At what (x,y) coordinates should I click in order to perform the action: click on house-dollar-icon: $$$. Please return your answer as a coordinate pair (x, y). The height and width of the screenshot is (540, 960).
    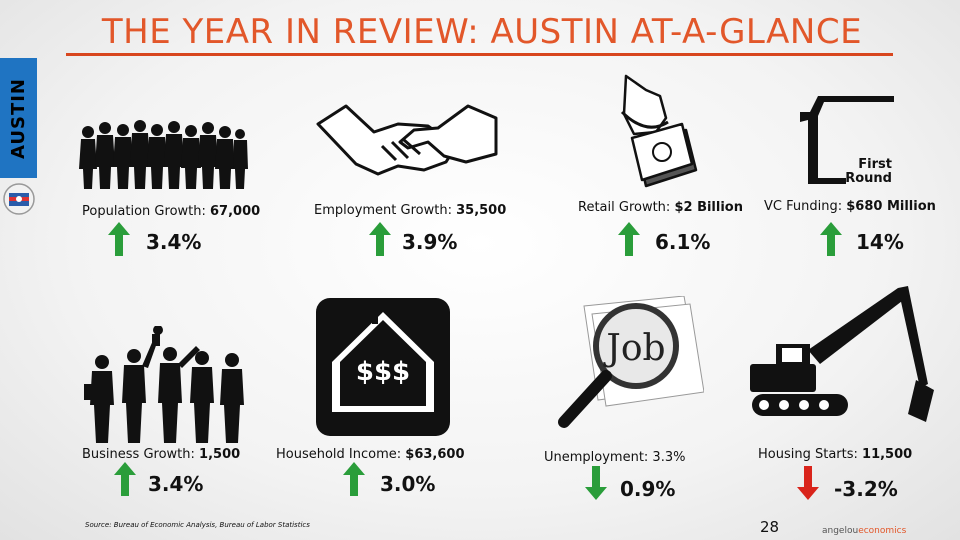
    Looking at the image, I should click on (383, 367).